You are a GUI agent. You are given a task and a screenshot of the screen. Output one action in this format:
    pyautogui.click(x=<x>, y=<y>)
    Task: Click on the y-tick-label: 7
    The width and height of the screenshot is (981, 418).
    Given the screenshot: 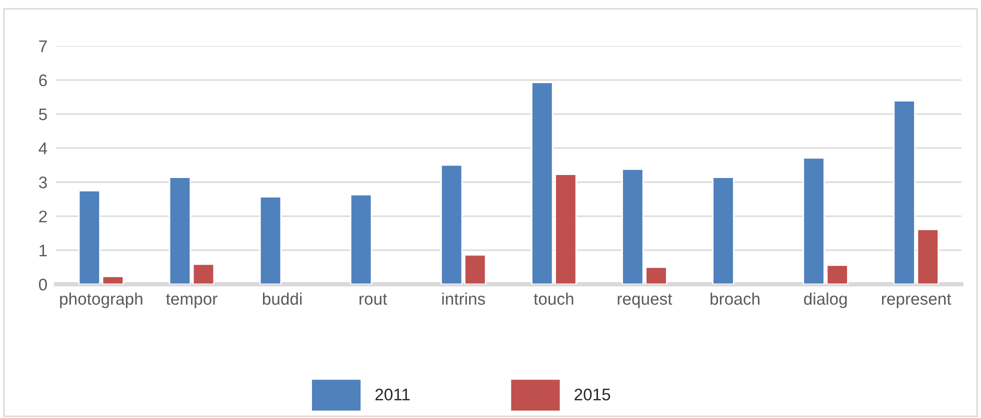 What is the action you would take?
    pyautogui.click(x=43, y=46)
    